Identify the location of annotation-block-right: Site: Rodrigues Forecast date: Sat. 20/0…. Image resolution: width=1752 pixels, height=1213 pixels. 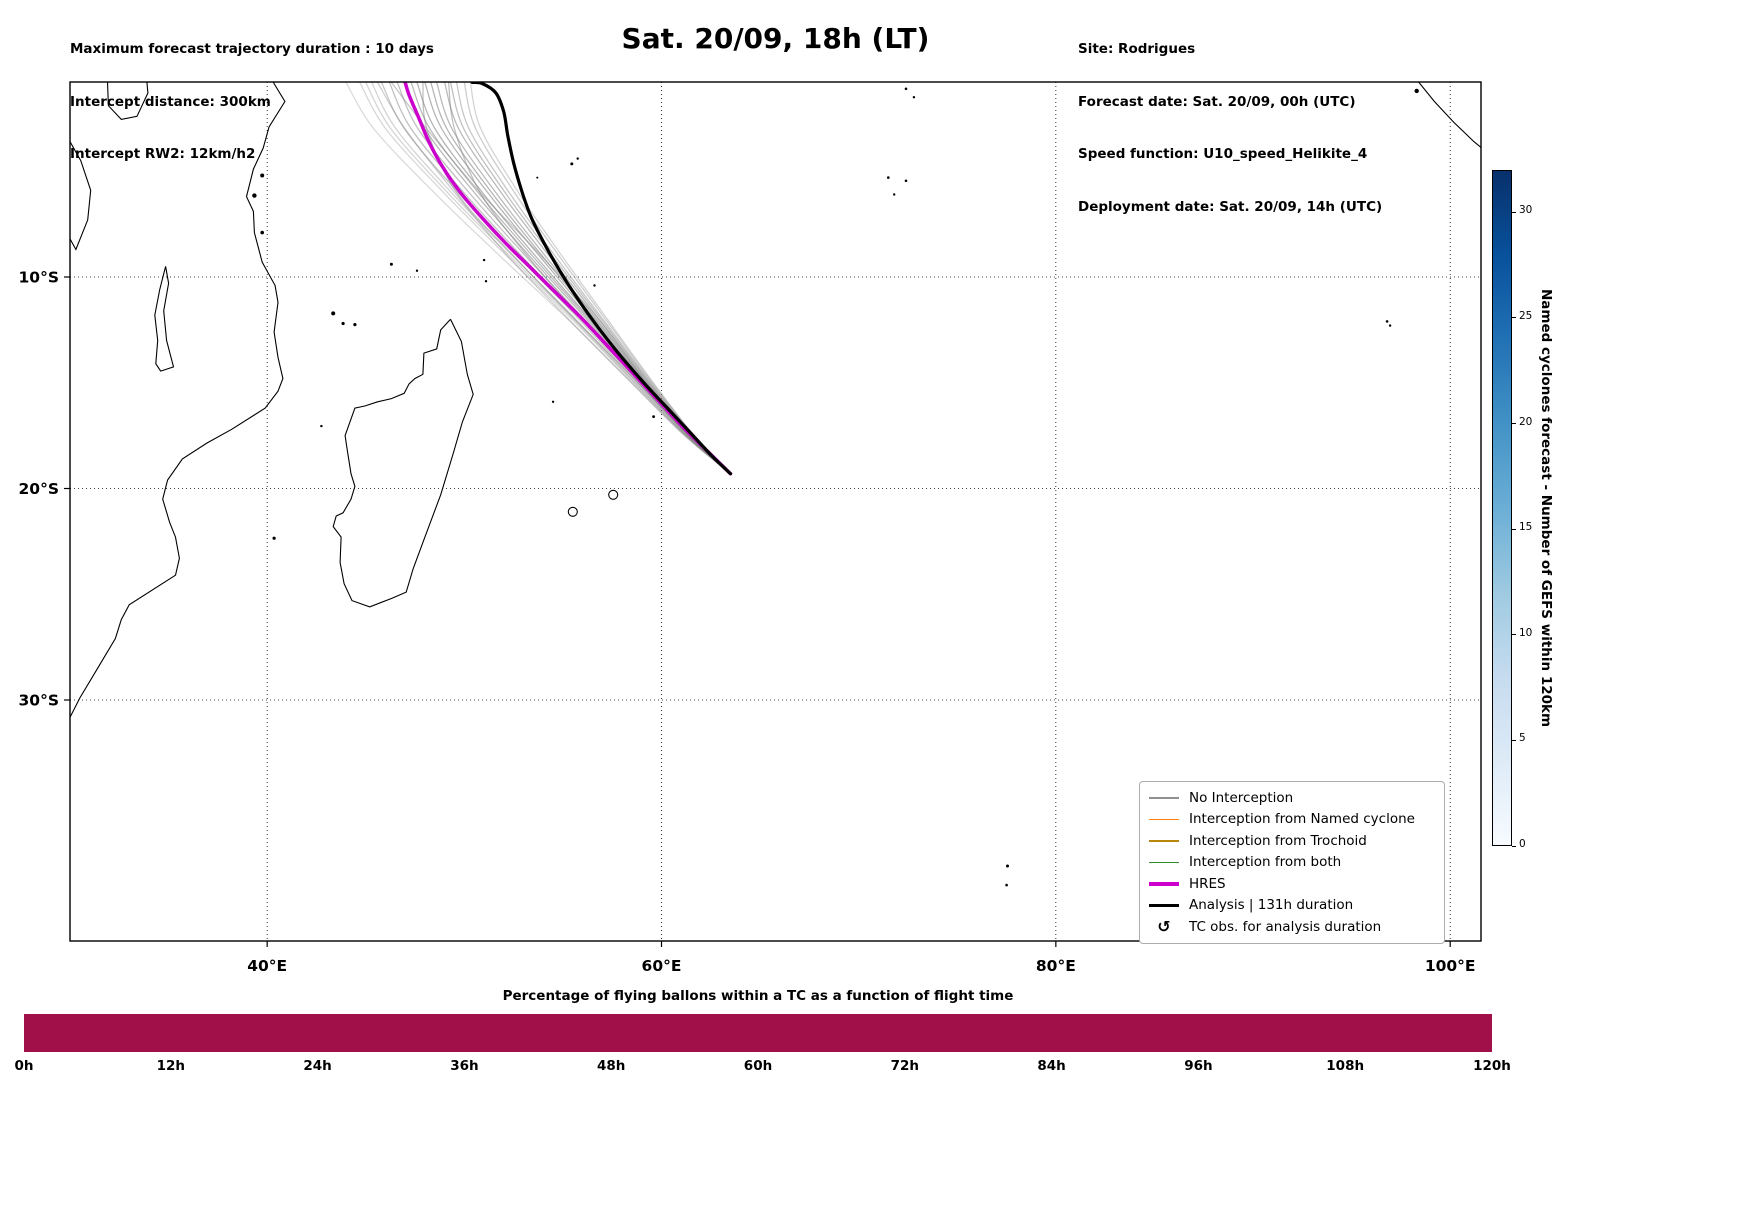
(1230, 120).